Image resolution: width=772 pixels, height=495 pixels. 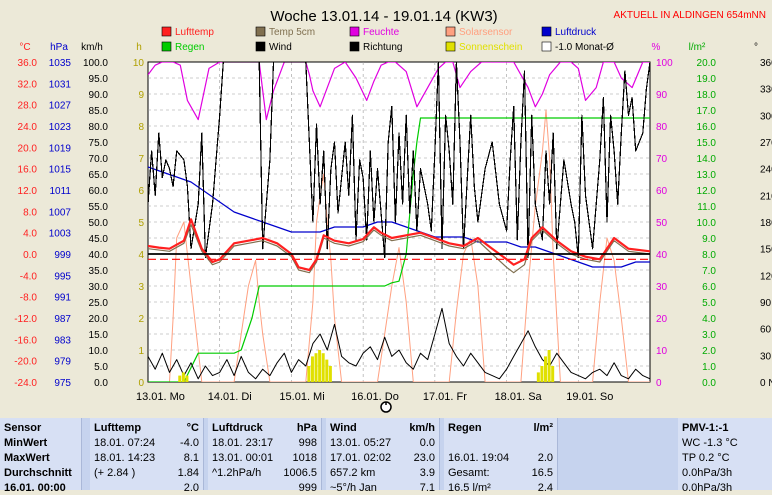 What do you see at coordinates (353, 488) in the screenshot?
I see `stats-date: ~5°/h Jan` at bounding box center [353, 488].